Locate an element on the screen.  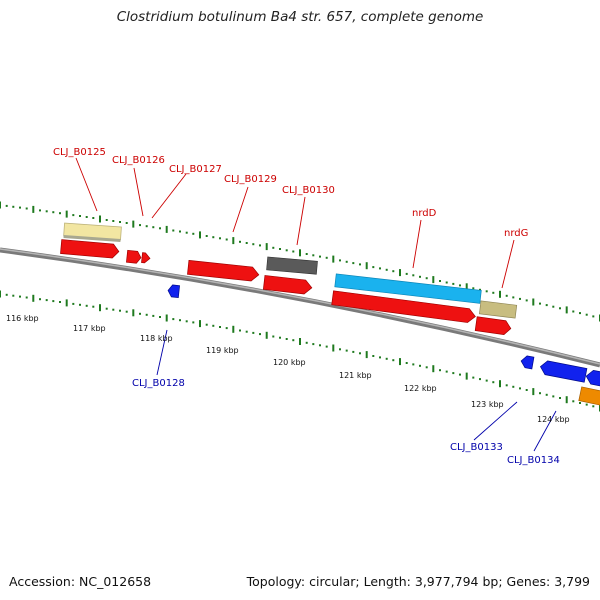
scale-label: 119 kbp is located at coordinates (222, 350).